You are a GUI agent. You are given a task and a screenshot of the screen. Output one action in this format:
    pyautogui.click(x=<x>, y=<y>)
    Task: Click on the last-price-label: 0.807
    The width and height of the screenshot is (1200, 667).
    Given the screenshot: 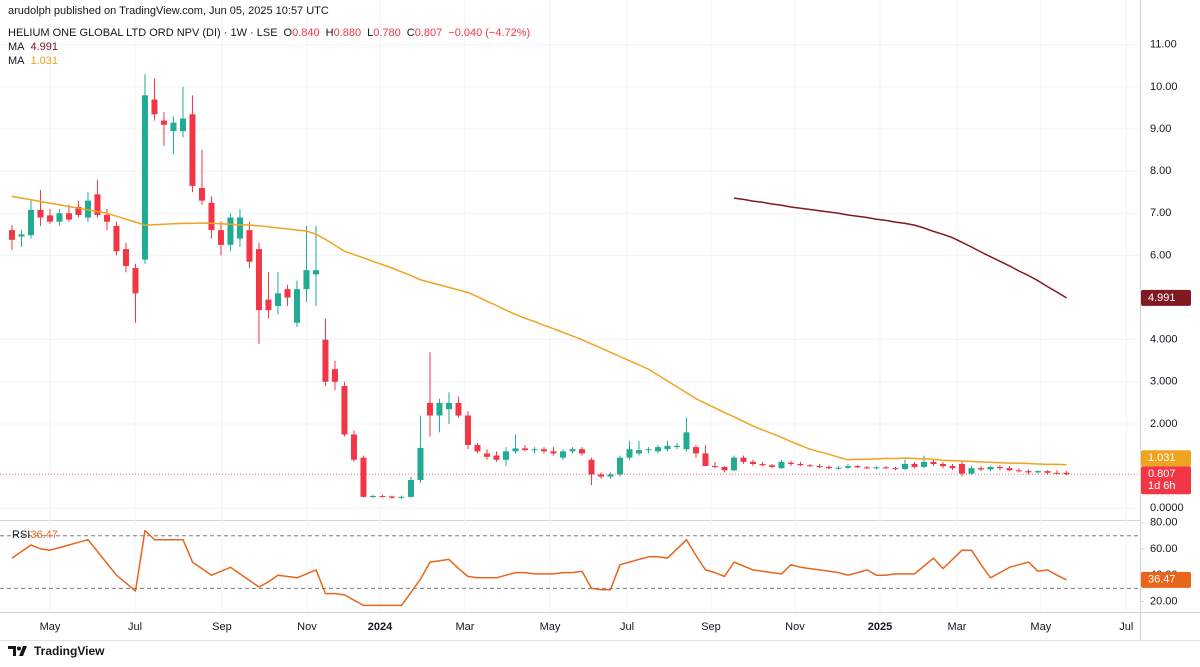 What is the action you would take?
    pyautogui.click(x=1162, y=474)
    